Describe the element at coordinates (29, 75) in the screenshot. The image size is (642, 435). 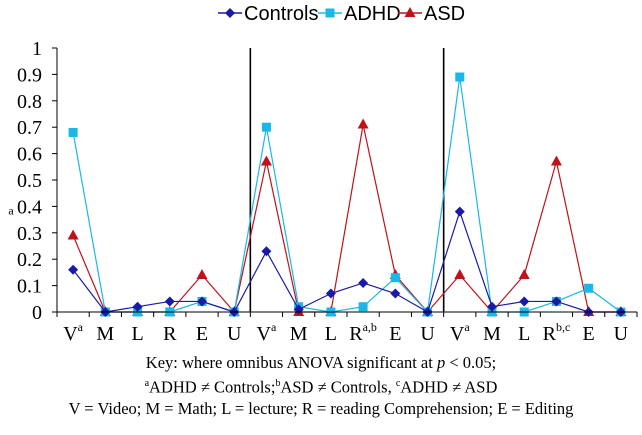
I see `y-tick-label: 0.9` at that location.